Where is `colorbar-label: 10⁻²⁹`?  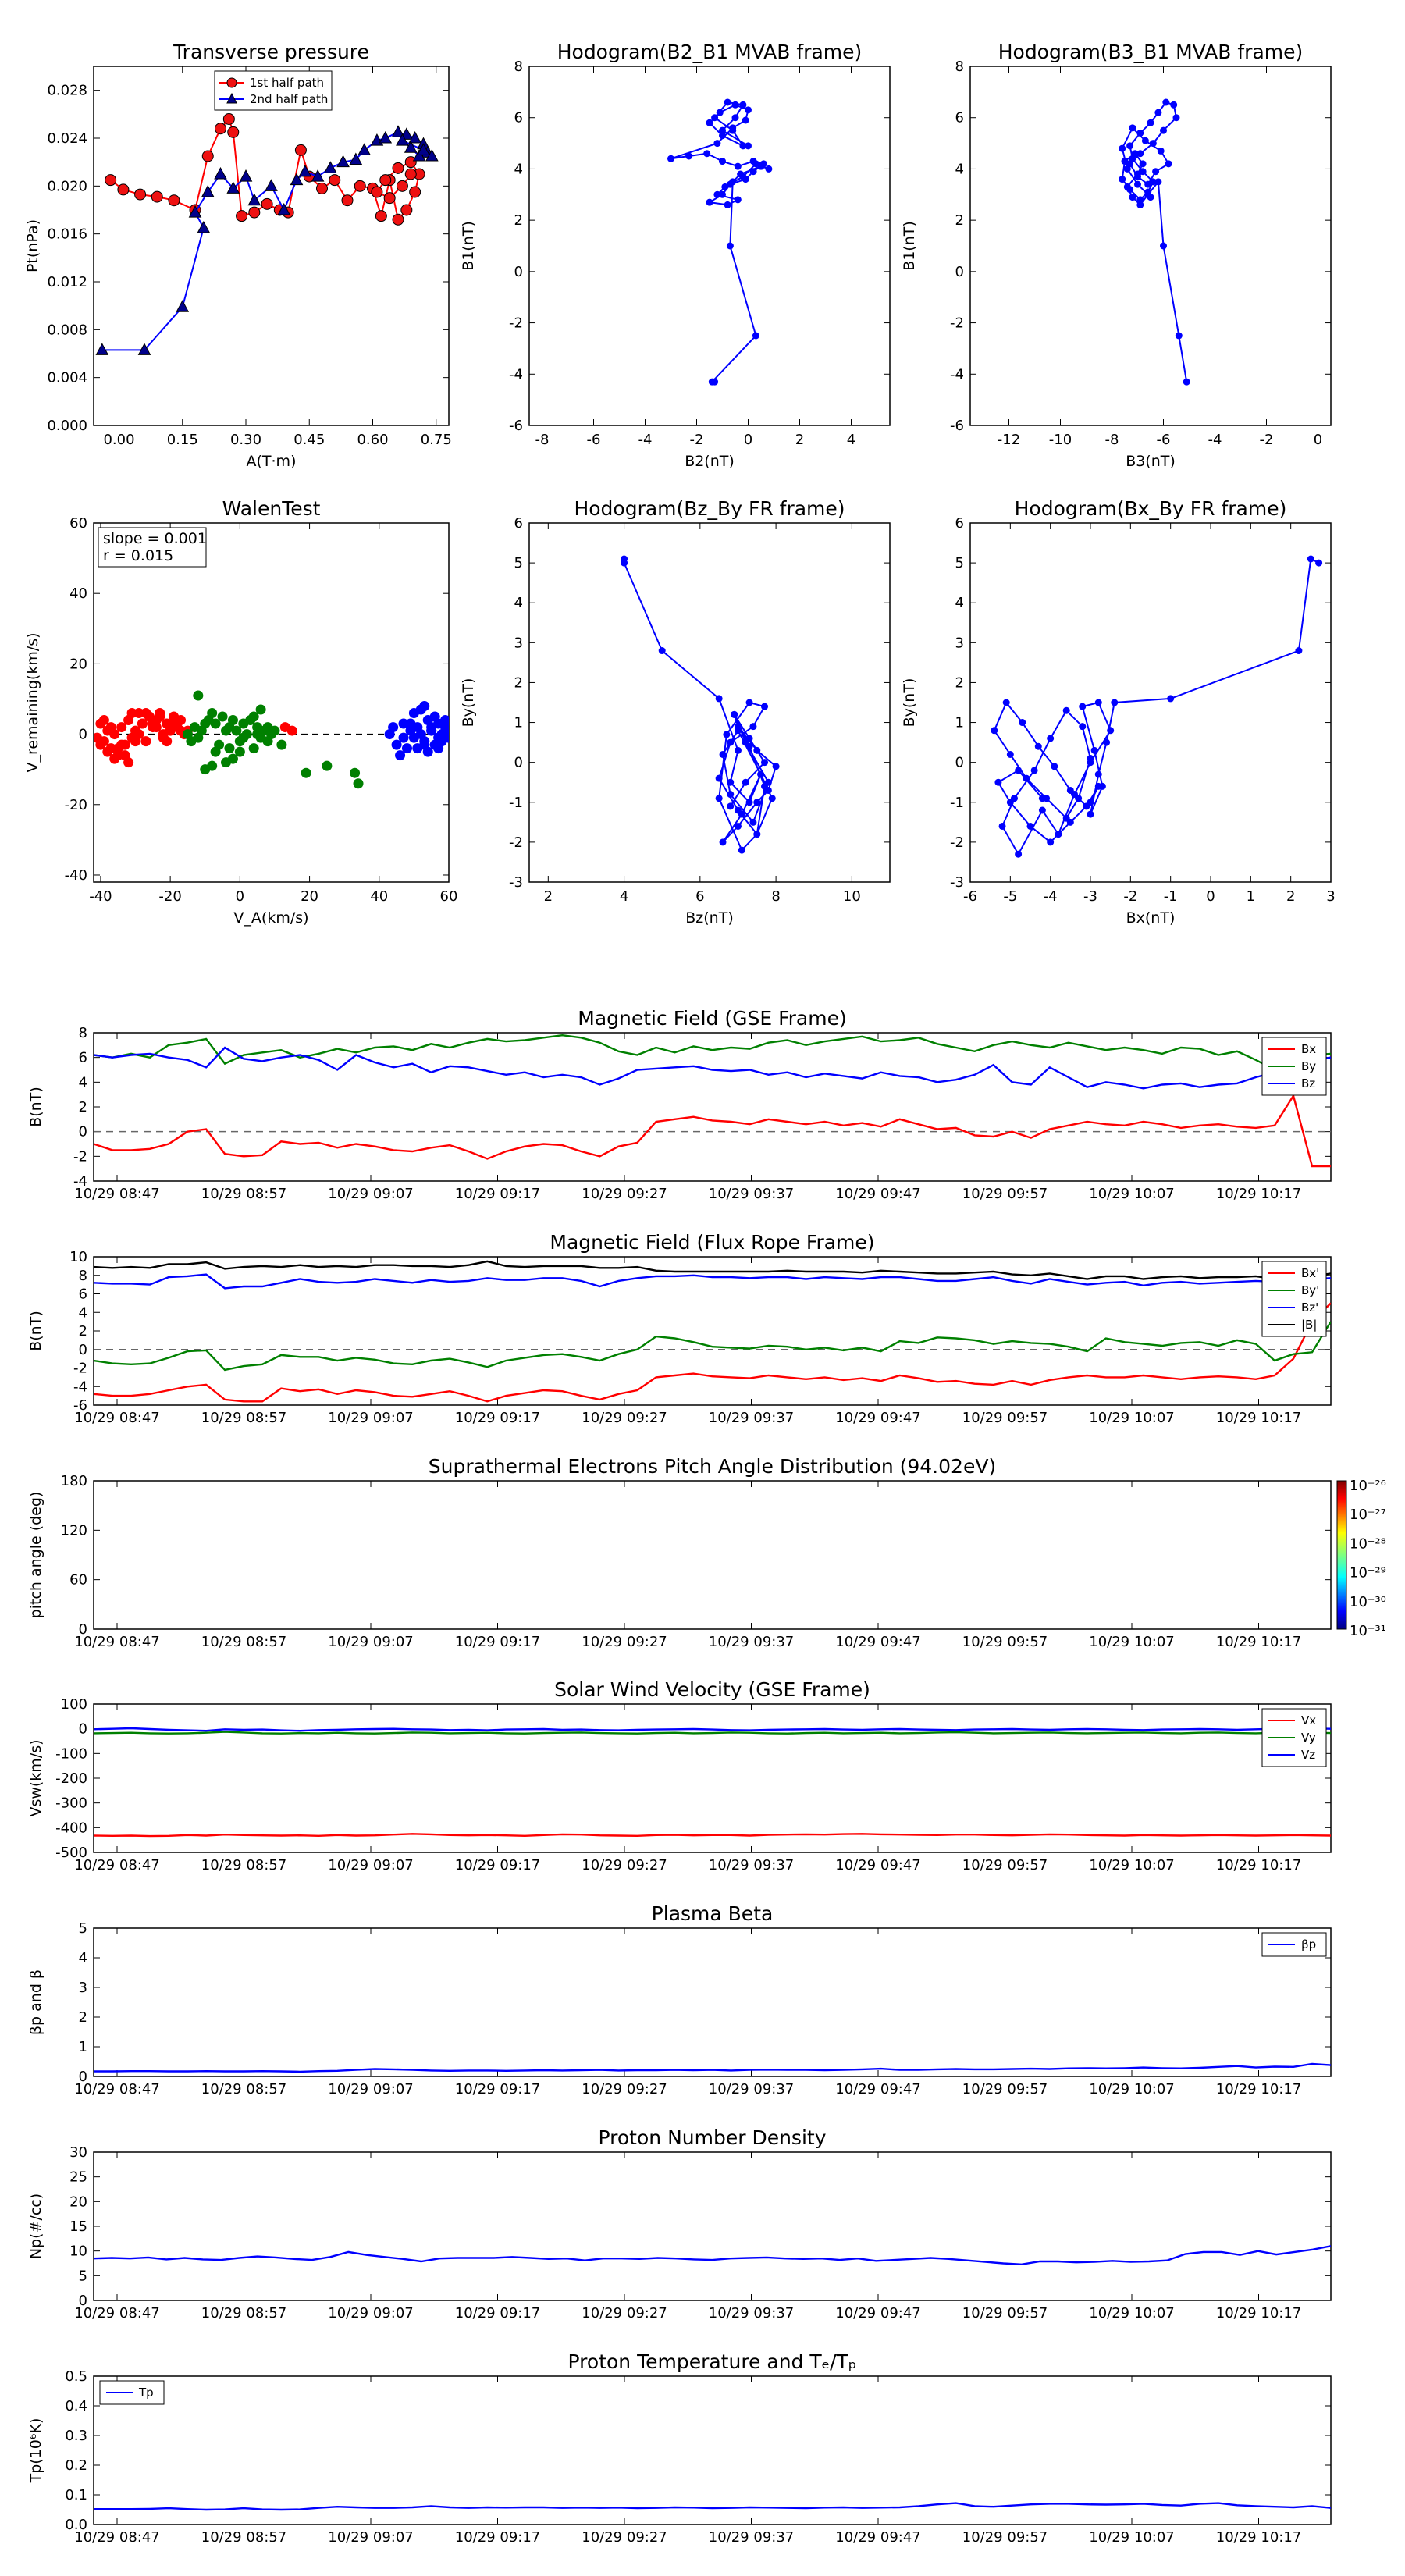
colorbar-label: 10⁻²⁹ is located at coordinates (1368, 1573).